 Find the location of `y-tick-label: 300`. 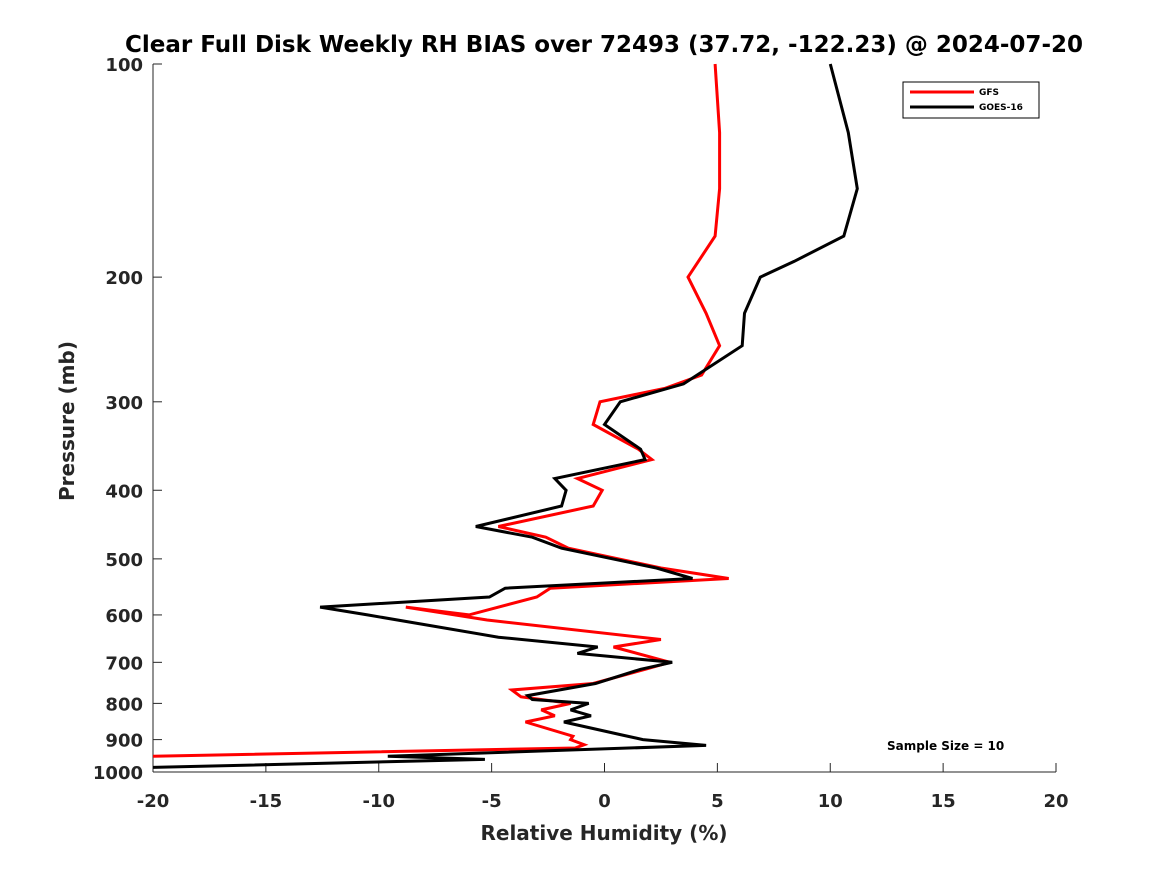

y-tick-label: 300 is located at coordinates (124, 403).